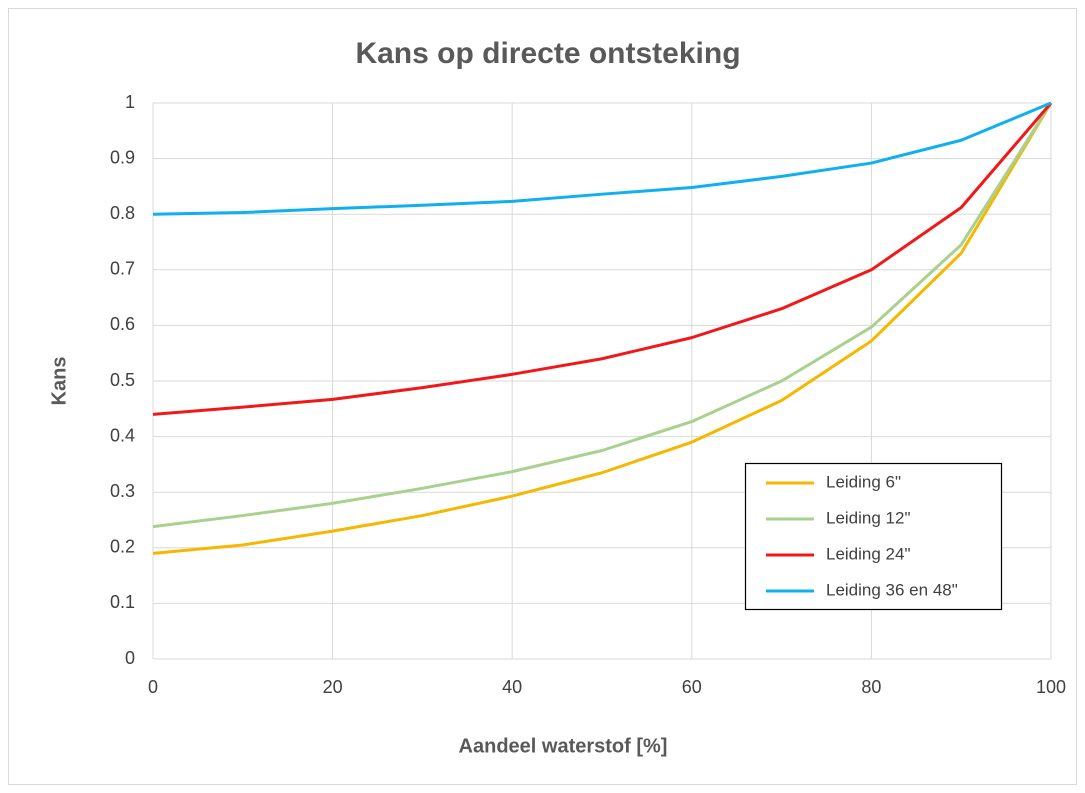  What do you see at coordinates (563, 746) in the screenshot?
I see `x-axis-label: Aandeel waterstof [%]` at bounding box center [563, 746].